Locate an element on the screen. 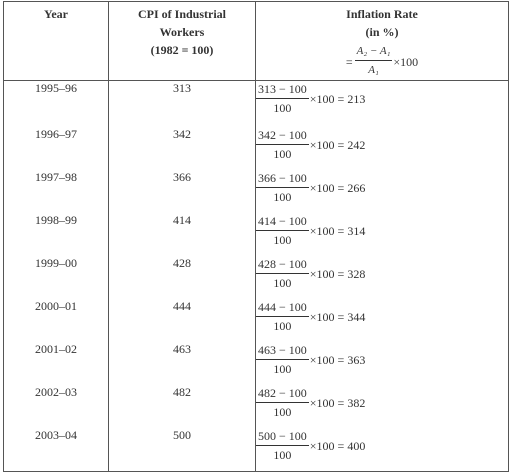  inflation-header: Inflation Rate (in %) = A₂ − A₁ A₁ ×100 is located at coordinates (382, 41).